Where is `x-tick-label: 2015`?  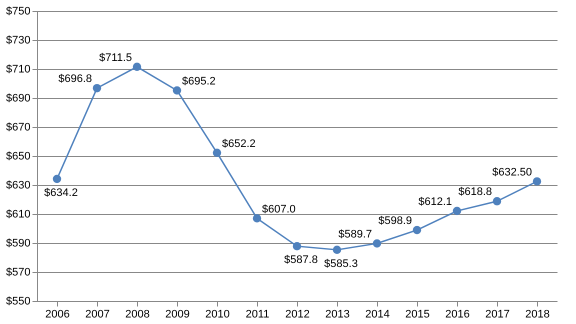
x-tick-label: 2015 is located at coordinates (417, 314).